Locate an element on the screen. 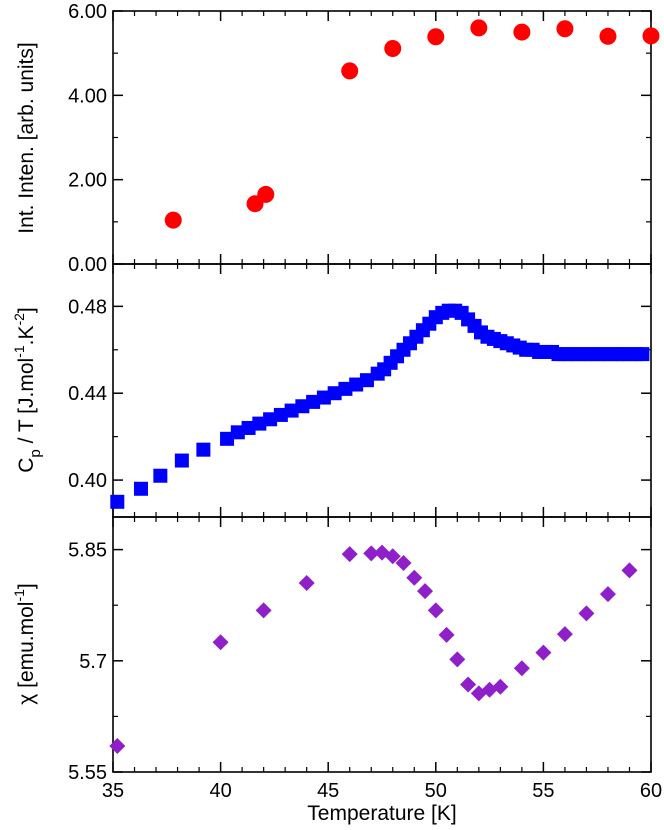 Image resolution: width=664 pixels, height=830 pixels. ylabel-chi-sup: -1 is located at coordinates (19, 595).